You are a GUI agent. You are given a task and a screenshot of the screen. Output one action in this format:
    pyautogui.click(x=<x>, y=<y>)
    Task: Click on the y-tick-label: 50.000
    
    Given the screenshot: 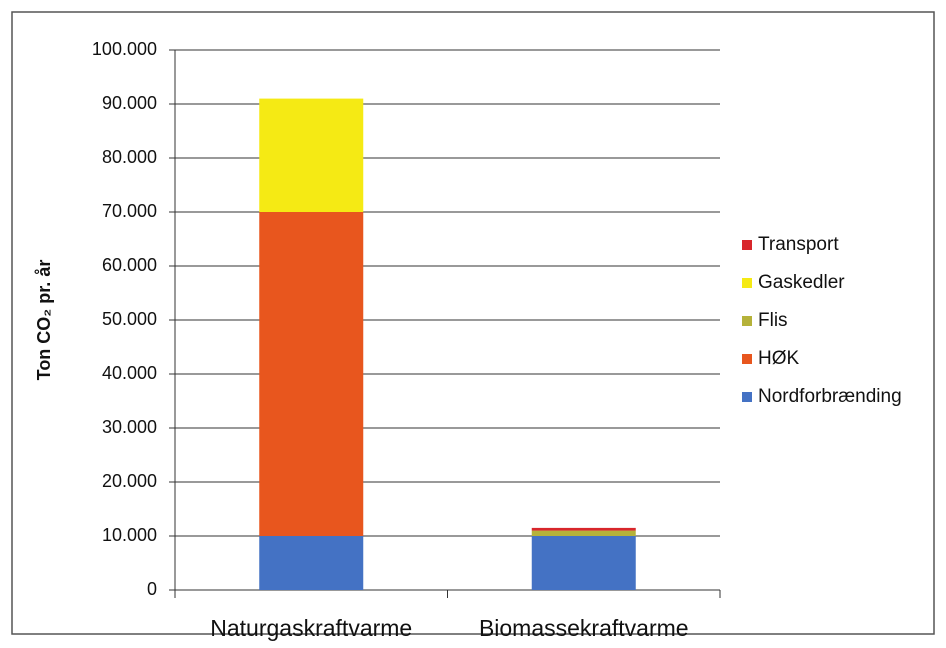 What is the action you would take?
    pyautogui.click(x=129, y=319)
    